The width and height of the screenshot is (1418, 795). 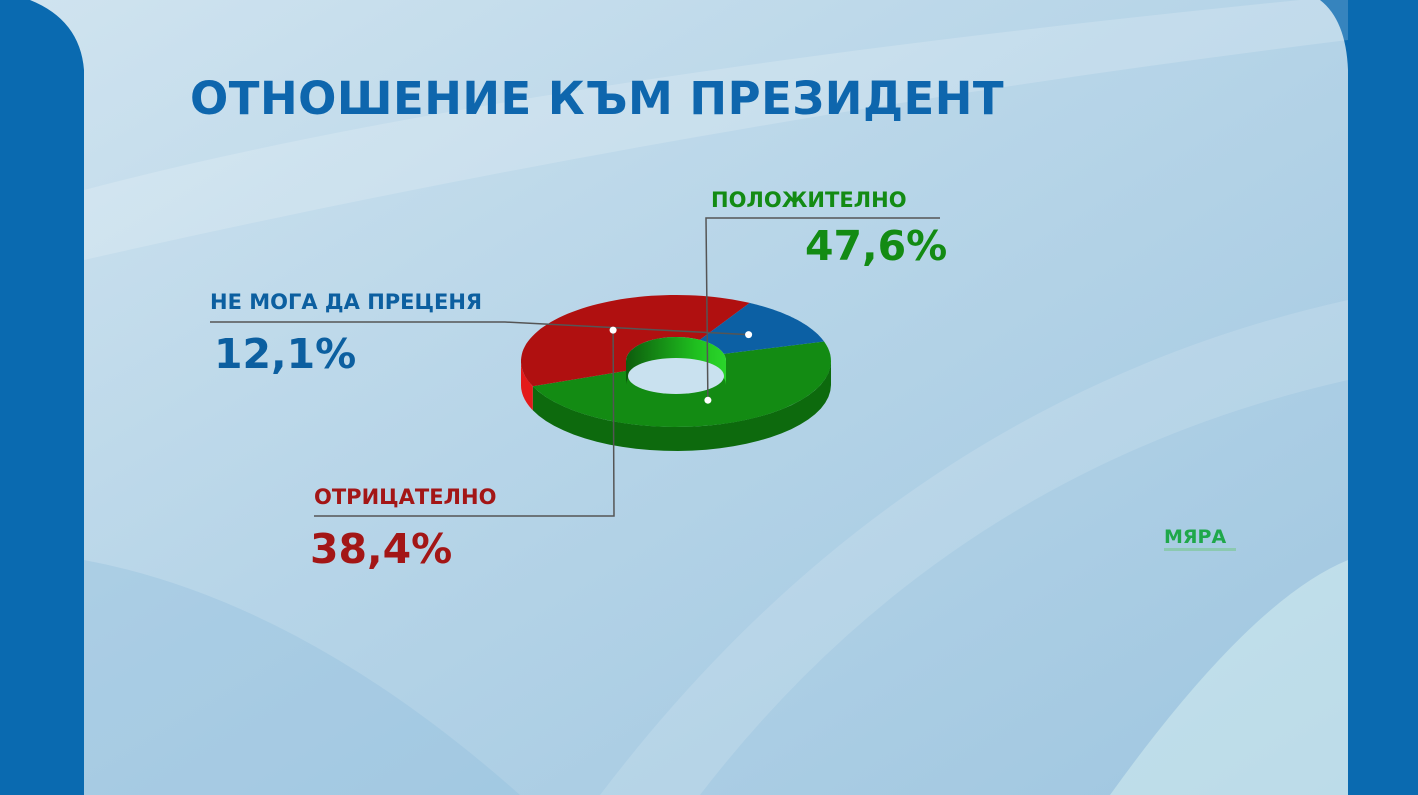 I want to click on slice-negative, so click(x=635, y=341).